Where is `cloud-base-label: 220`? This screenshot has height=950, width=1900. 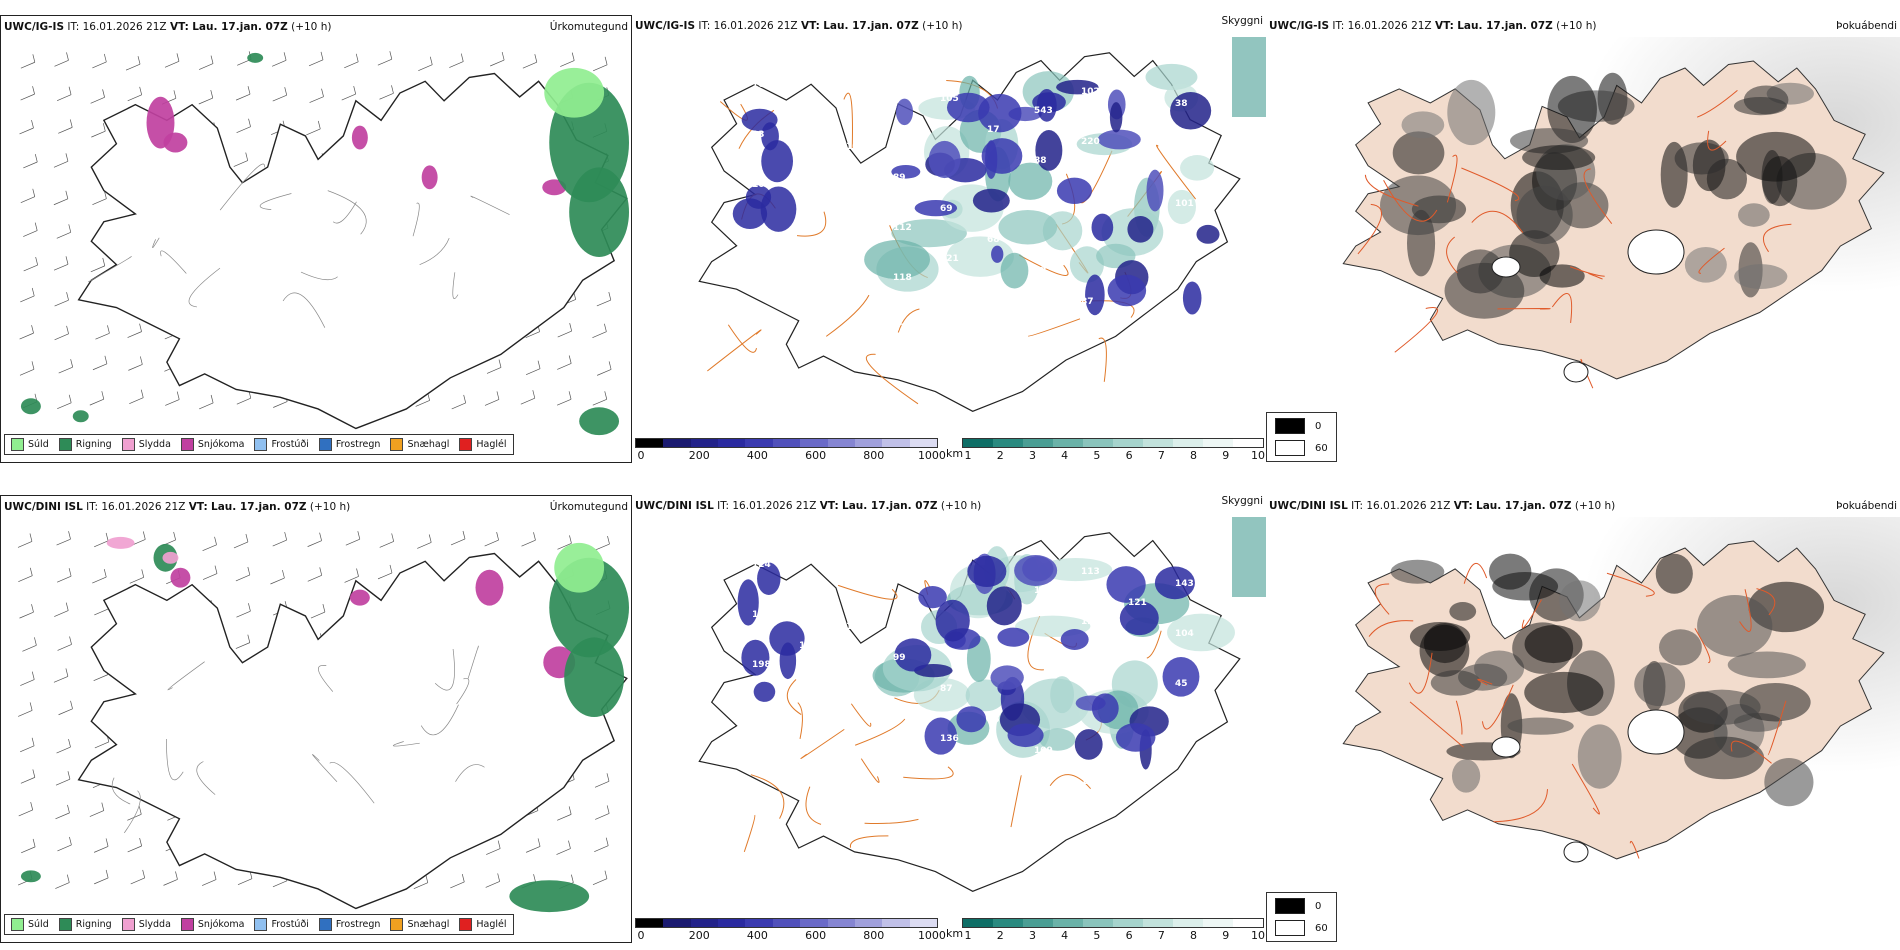 cloud-base-label: 220 is located at coordinates (1090, 142).